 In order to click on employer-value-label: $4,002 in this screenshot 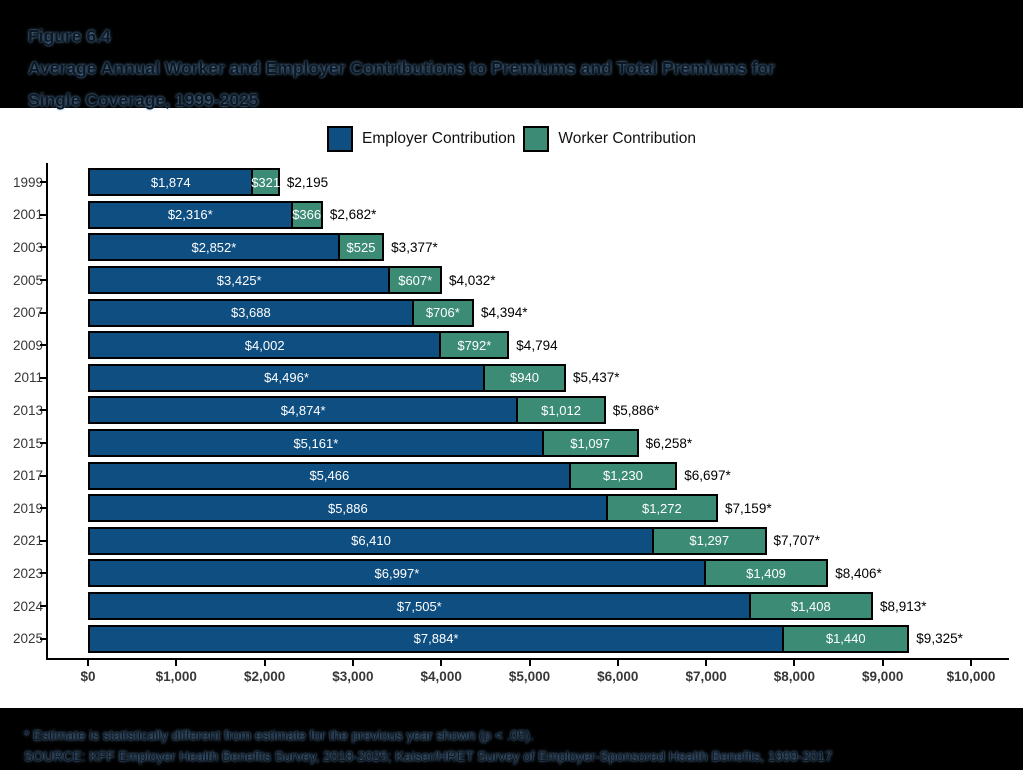, I will do `click(264, 345)`.